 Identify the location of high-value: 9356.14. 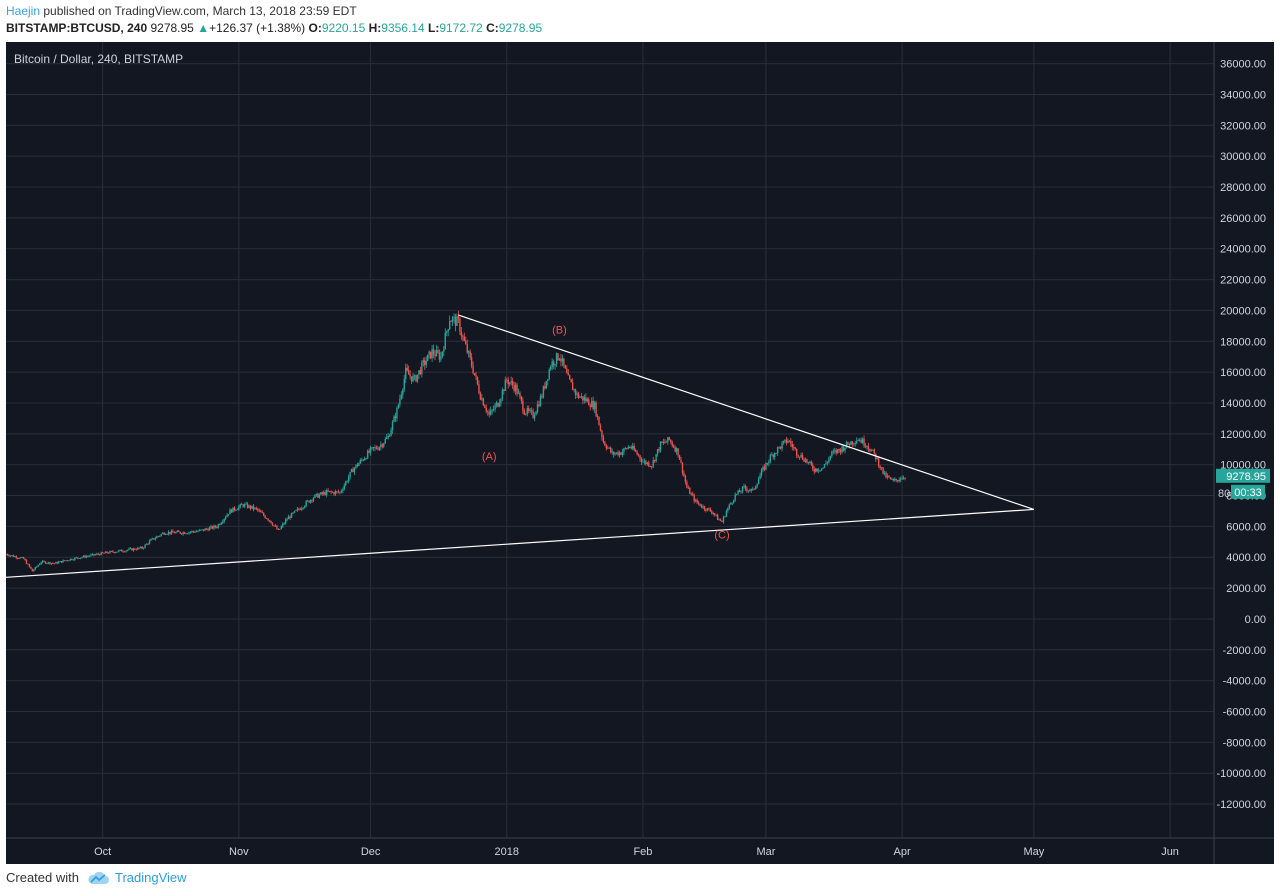
(403, 28).